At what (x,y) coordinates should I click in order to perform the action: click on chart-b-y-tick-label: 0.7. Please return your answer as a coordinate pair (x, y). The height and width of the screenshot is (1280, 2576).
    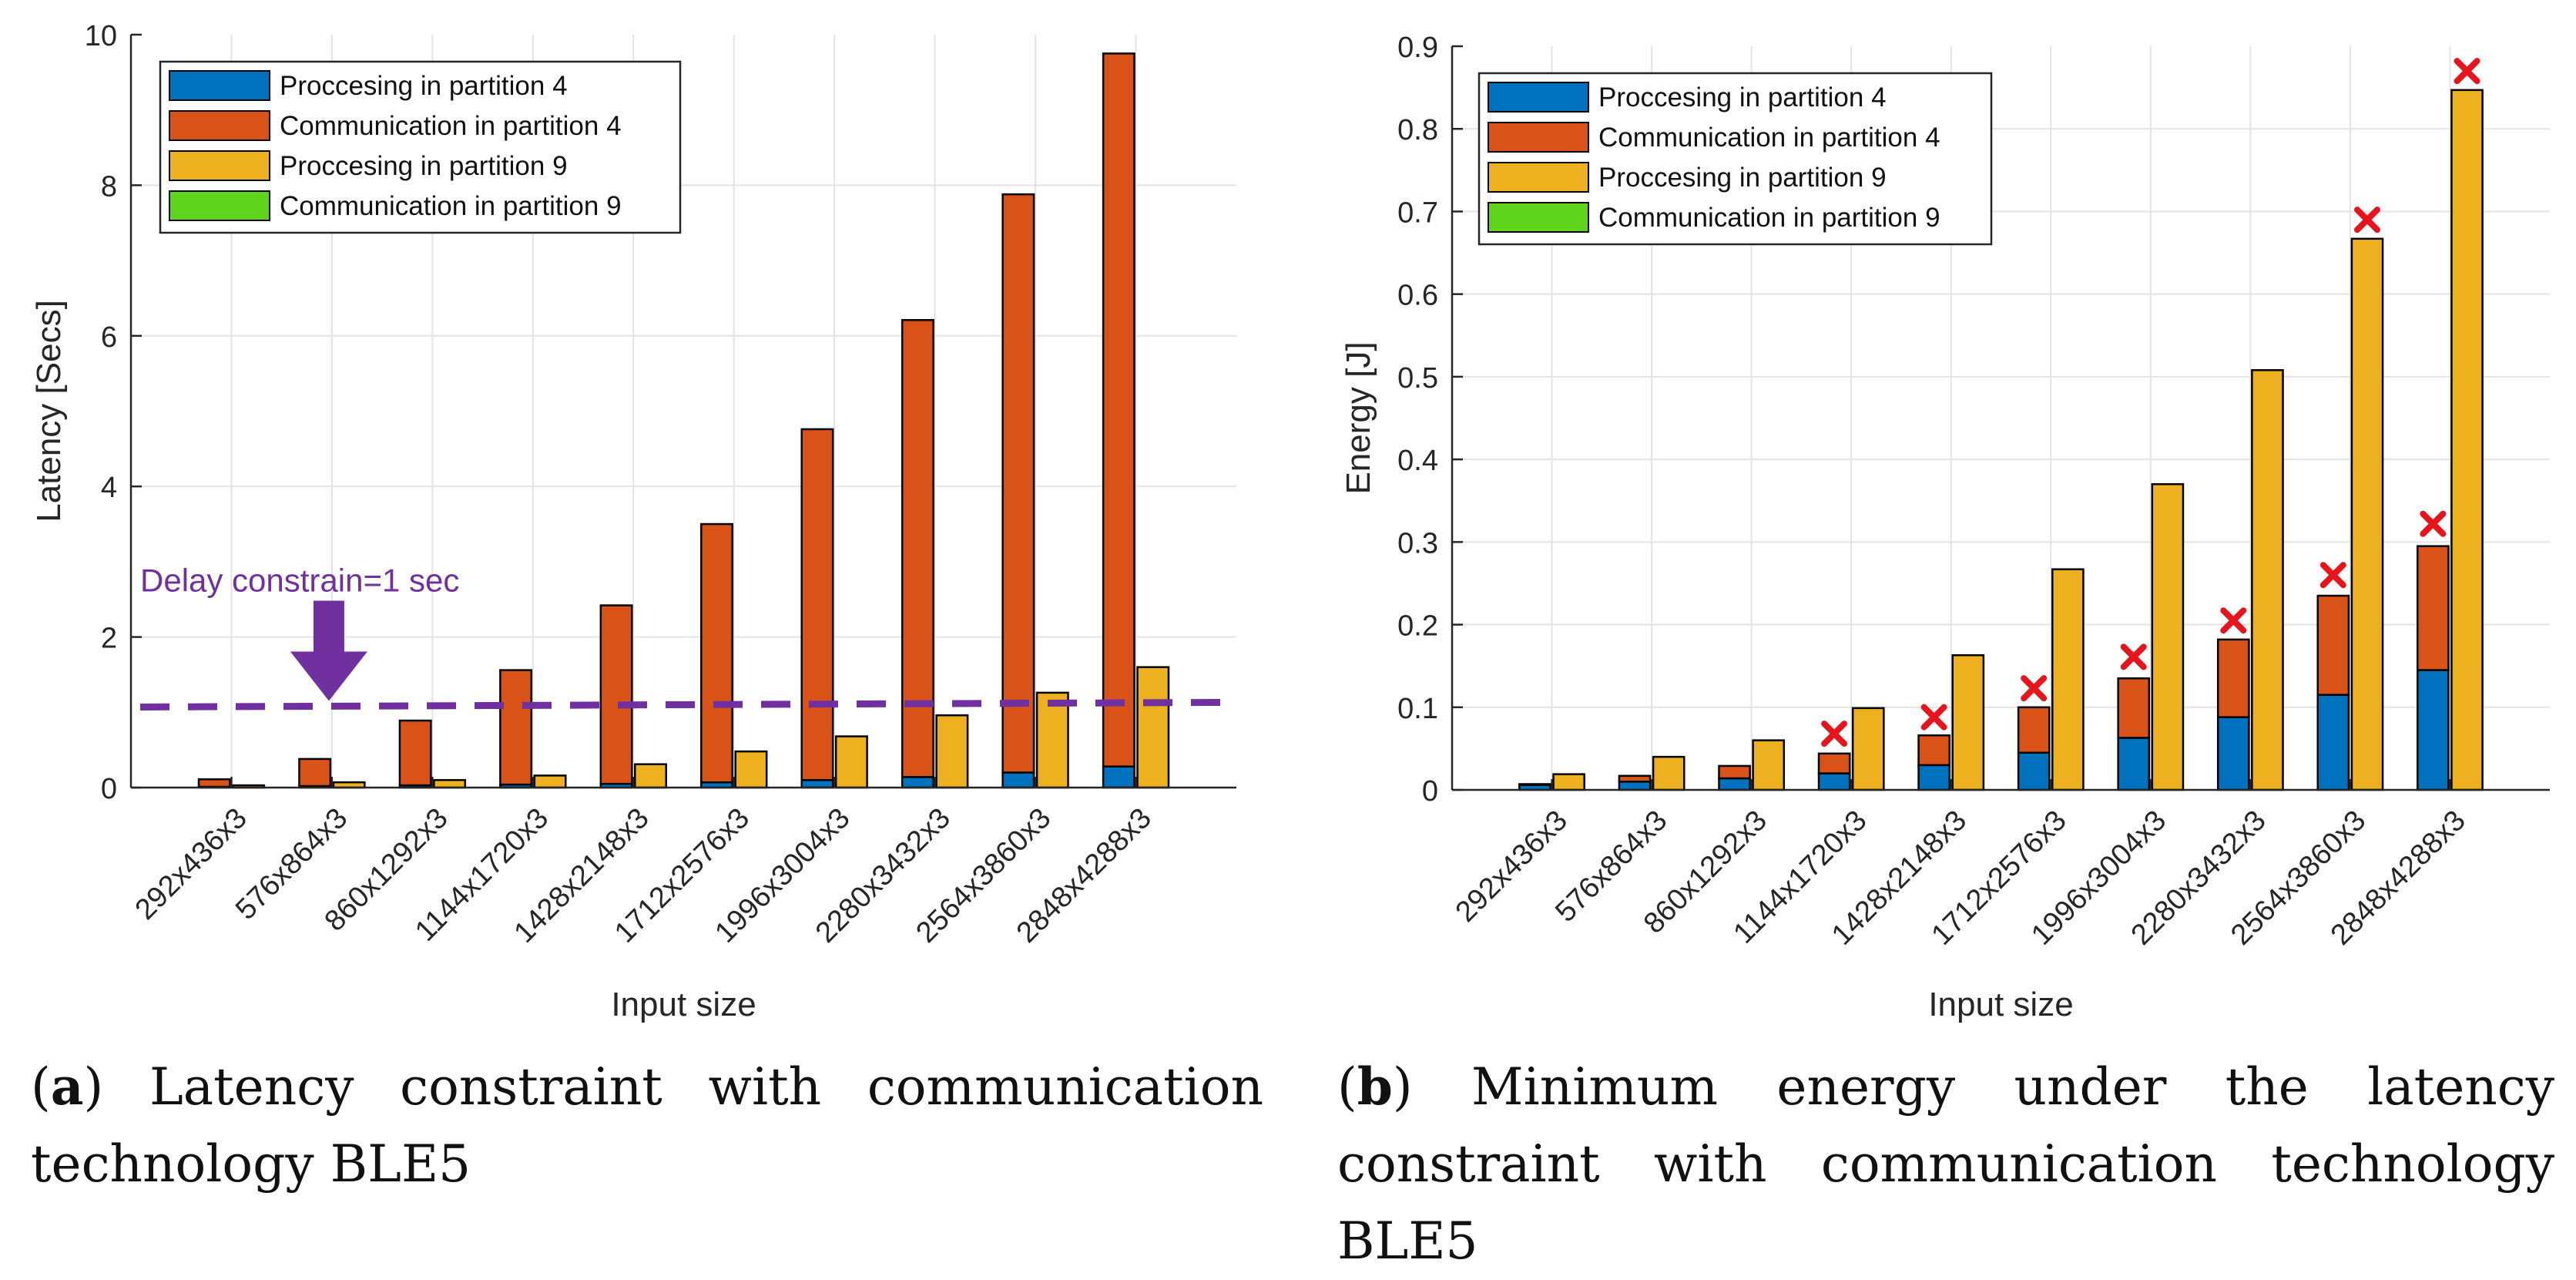
    Looking at the image, I should click on (1417, 213).